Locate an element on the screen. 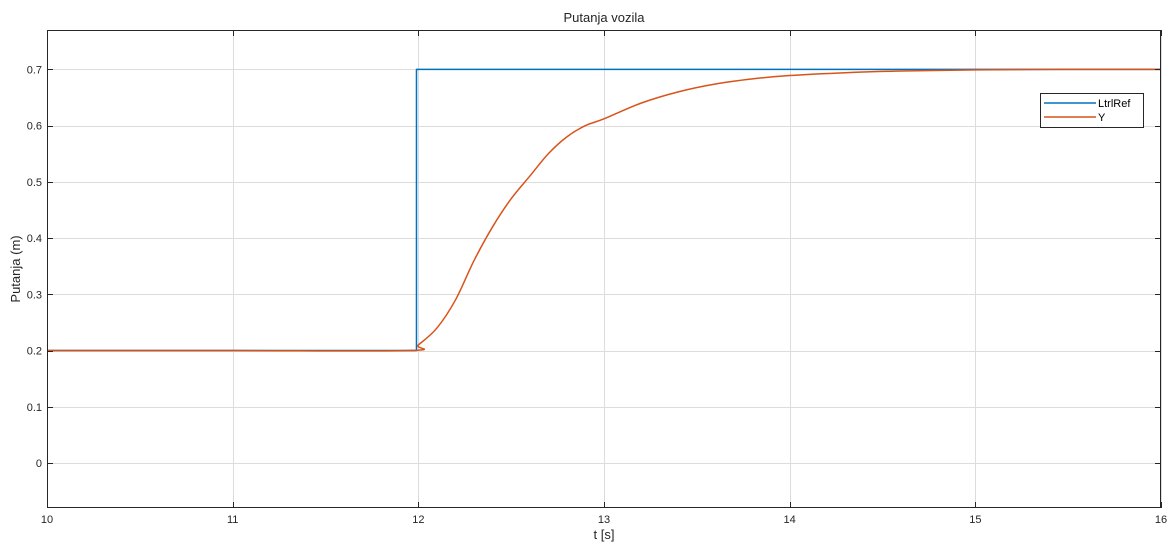  y-axis-label: Putanja (m) is located at coordinates (15, 268).